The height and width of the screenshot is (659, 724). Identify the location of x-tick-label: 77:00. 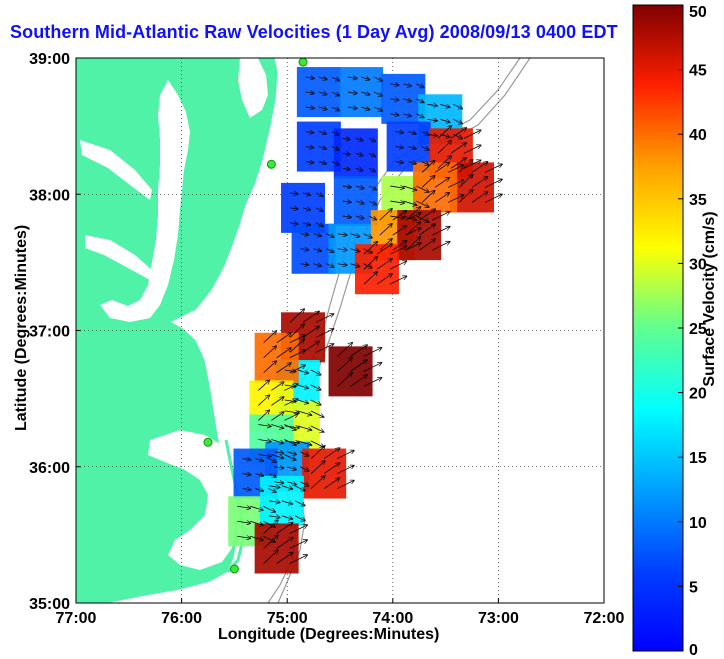
(76, 618).